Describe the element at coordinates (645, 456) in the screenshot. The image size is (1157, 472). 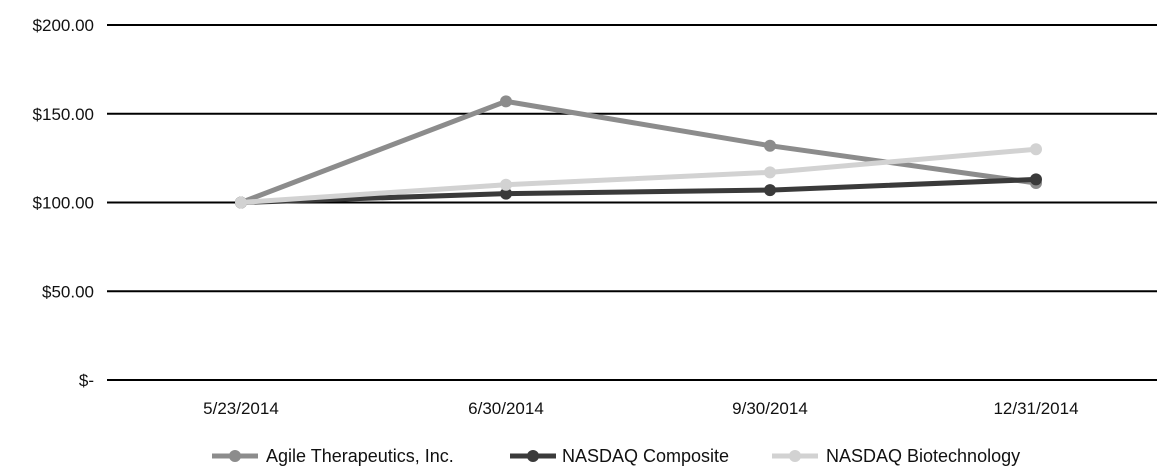
I see `legend-label: NASDAQ Composite` at that location.